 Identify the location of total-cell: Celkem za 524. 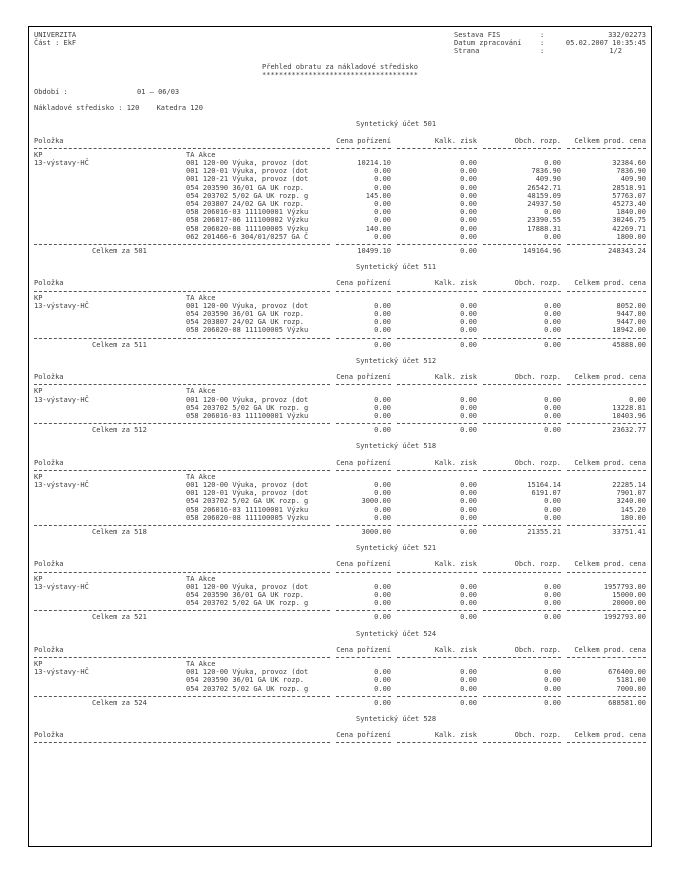
(182, 703).